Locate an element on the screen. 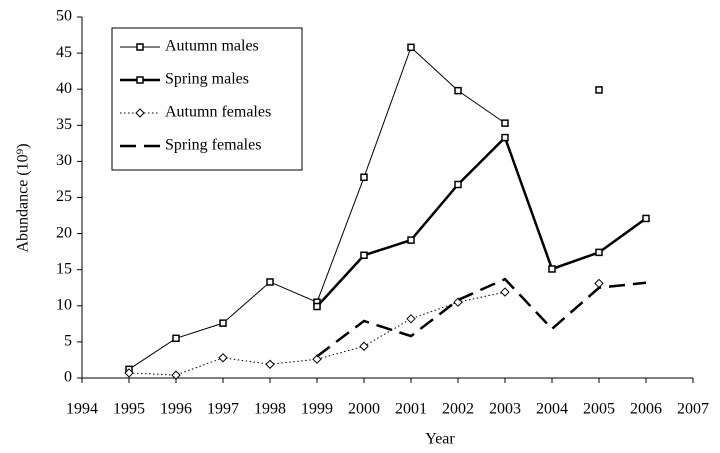  y-tick-label: 10 is located at coordinates (64, 304).